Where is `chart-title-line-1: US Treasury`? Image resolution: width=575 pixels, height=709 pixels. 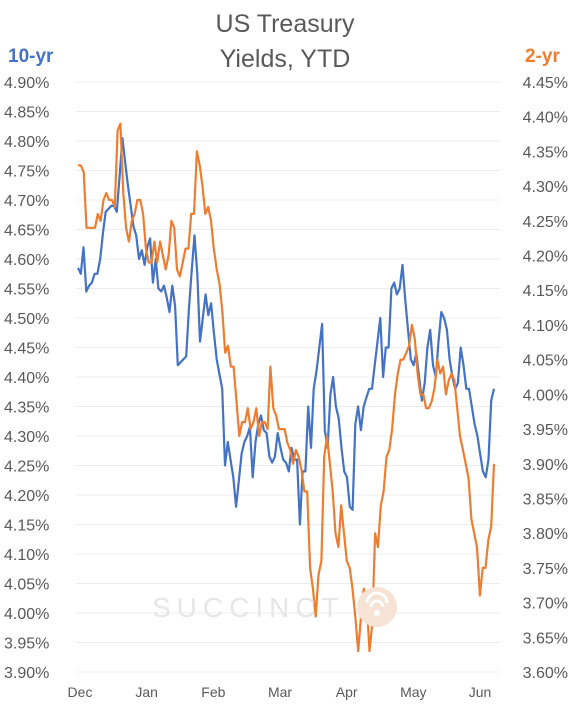 chart-title-line-1: US Treasury is located at coordinates (285, 24).